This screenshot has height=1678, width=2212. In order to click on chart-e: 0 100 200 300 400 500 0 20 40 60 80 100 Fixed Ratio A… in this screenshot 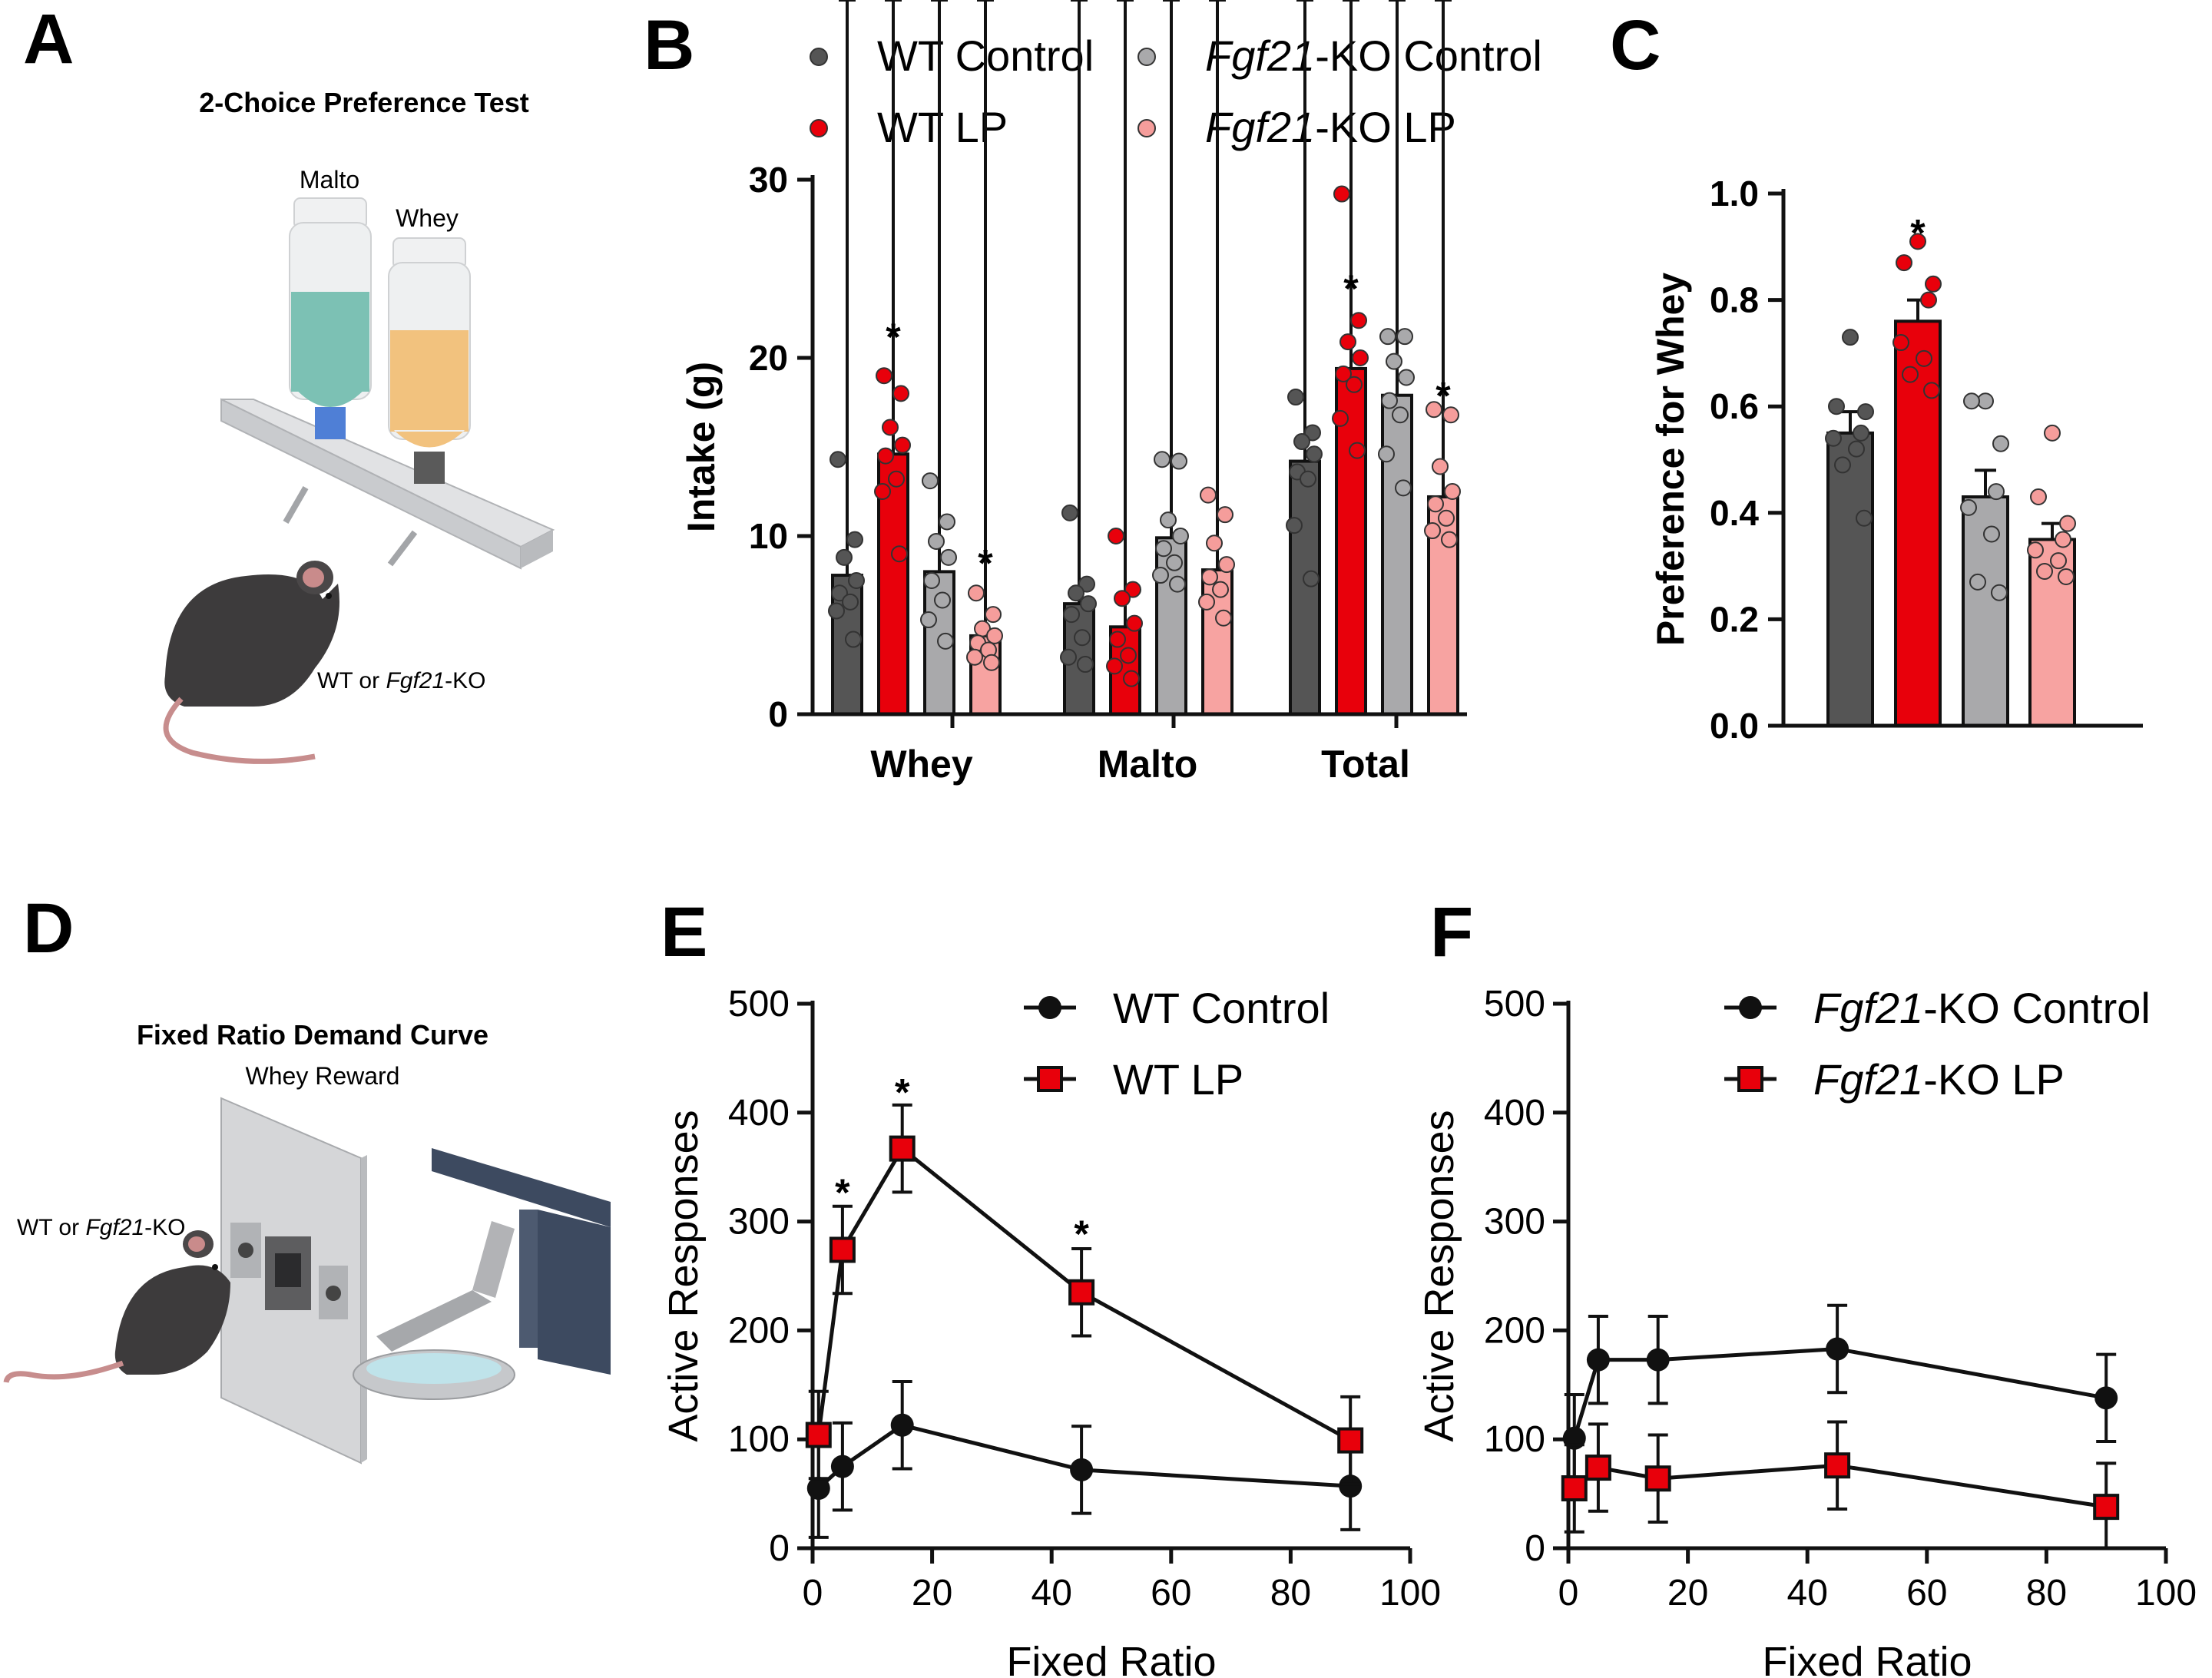, I will do `click(1051, 1331)`.